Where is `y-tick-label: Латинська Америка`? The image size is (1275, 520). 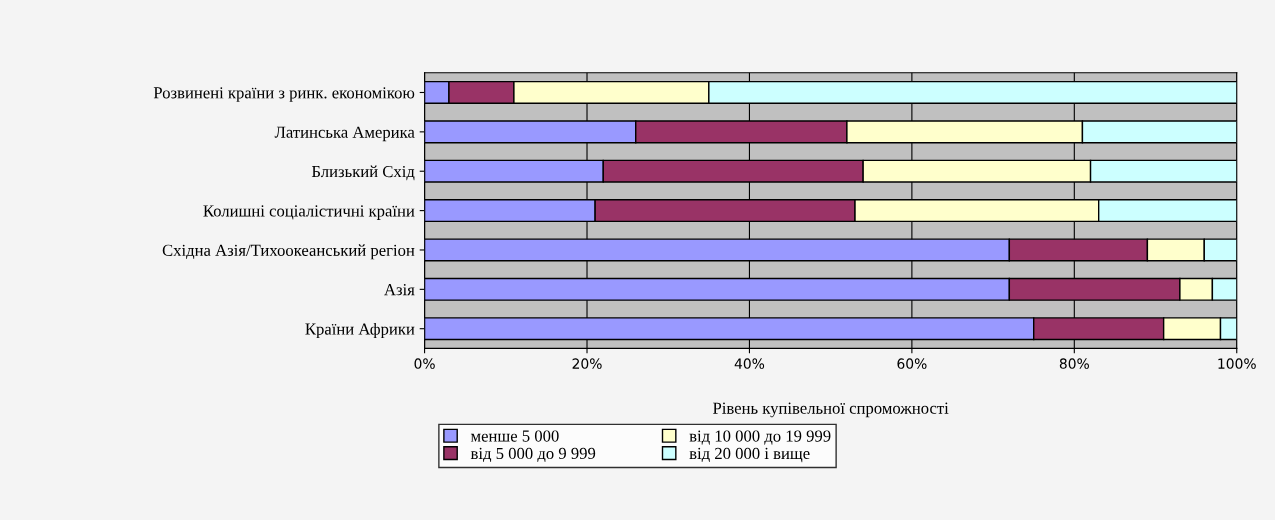
y-tick-label: Латинська Америка is located at coordinates (344, 134).